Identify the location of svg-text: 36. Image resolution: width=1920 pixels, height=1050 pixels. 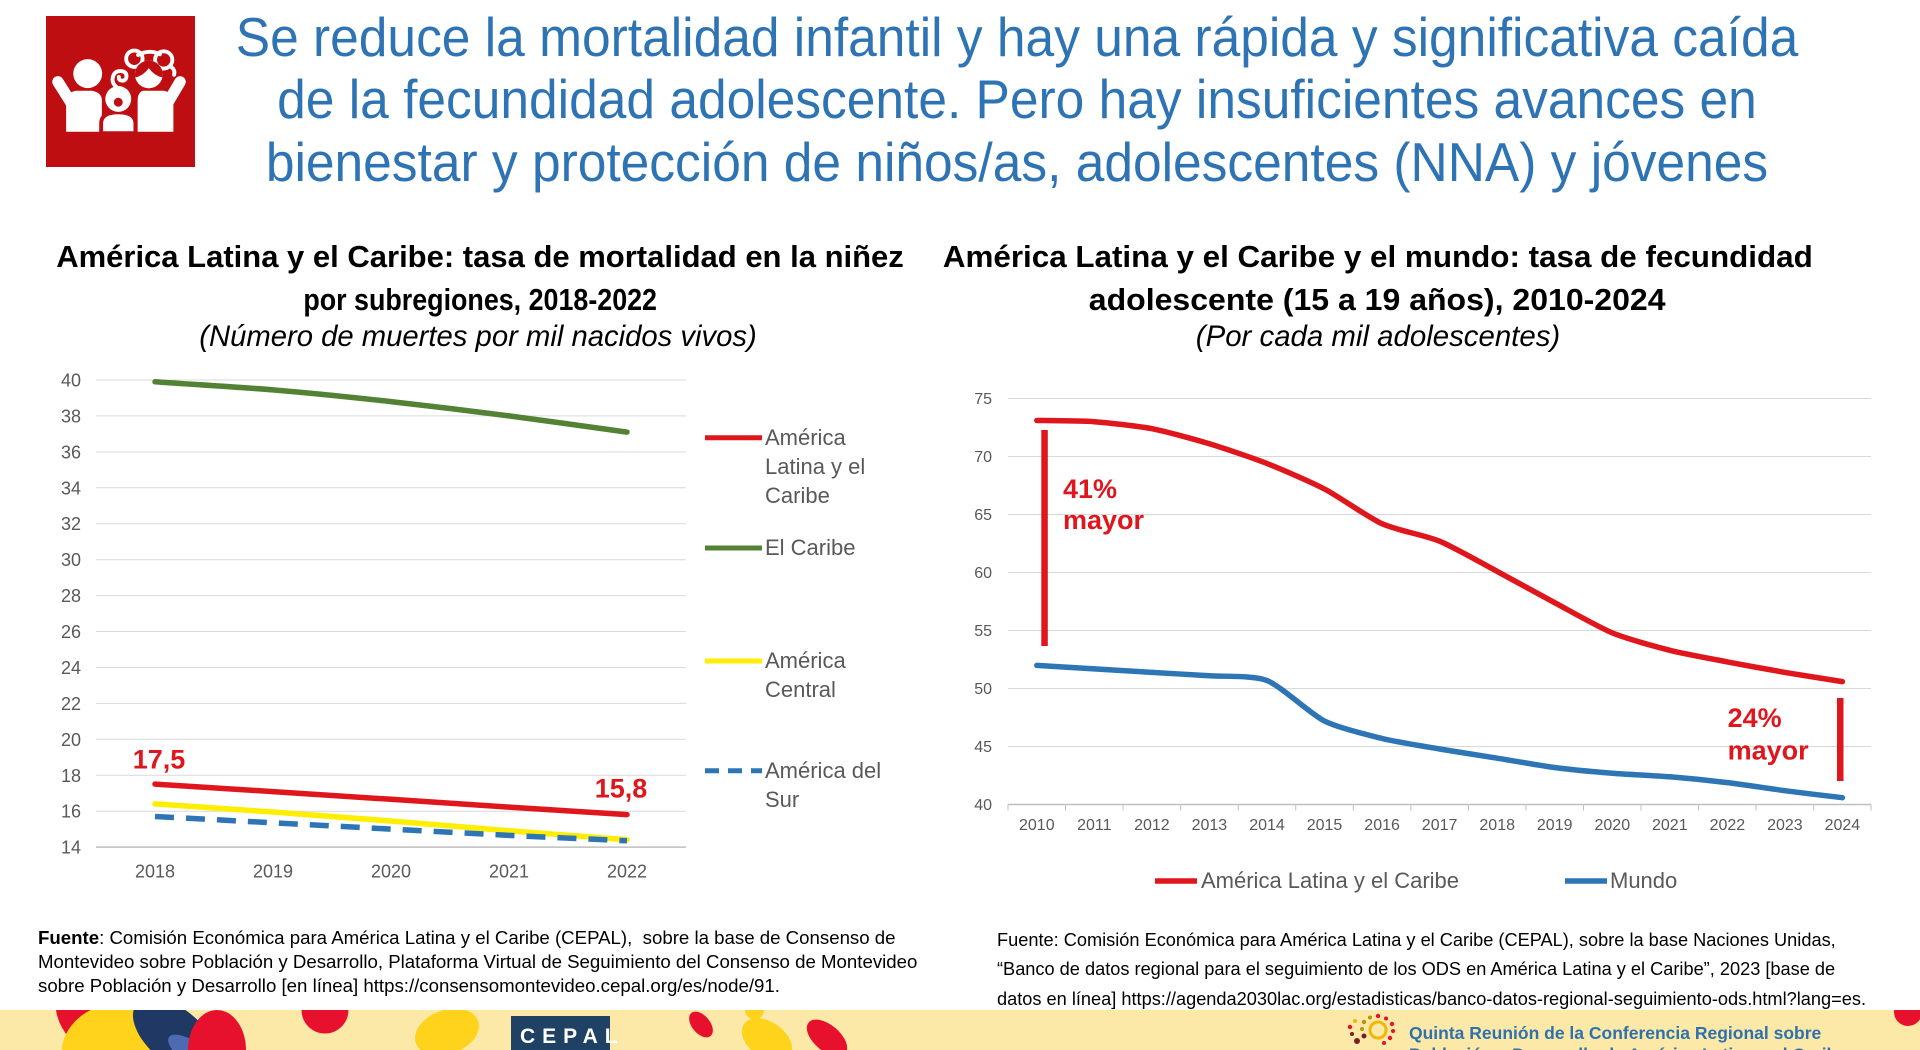
(71, 452).